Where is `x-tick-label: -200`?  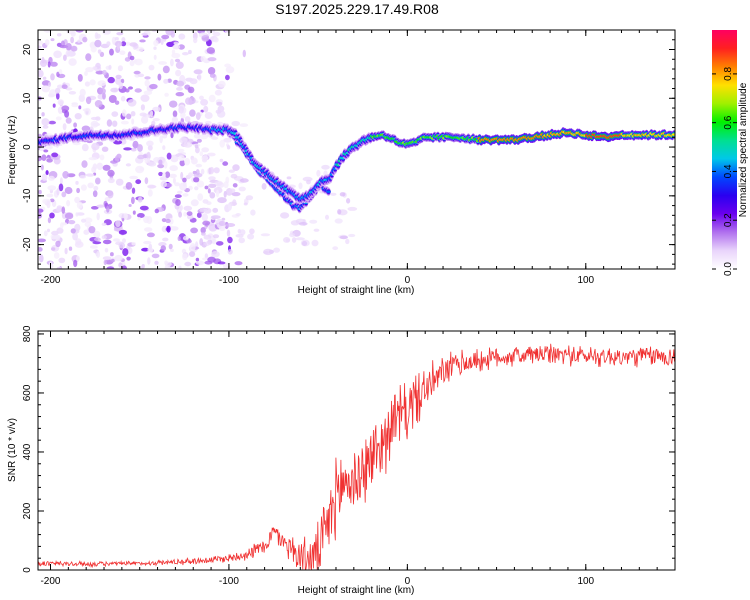 x-tick-label: -200 is located at coordinates (50, 581).